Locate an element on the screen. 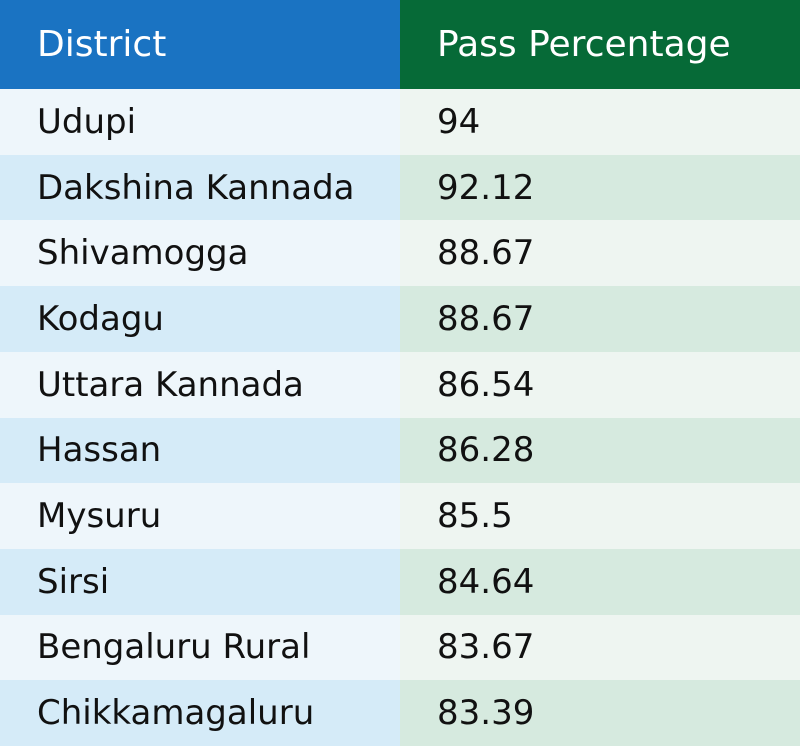 Image resolution: width=800 pixels, height=746 pixels. table-row: Chikkamagaluru 83.39 is located at coordinates (400, 713).